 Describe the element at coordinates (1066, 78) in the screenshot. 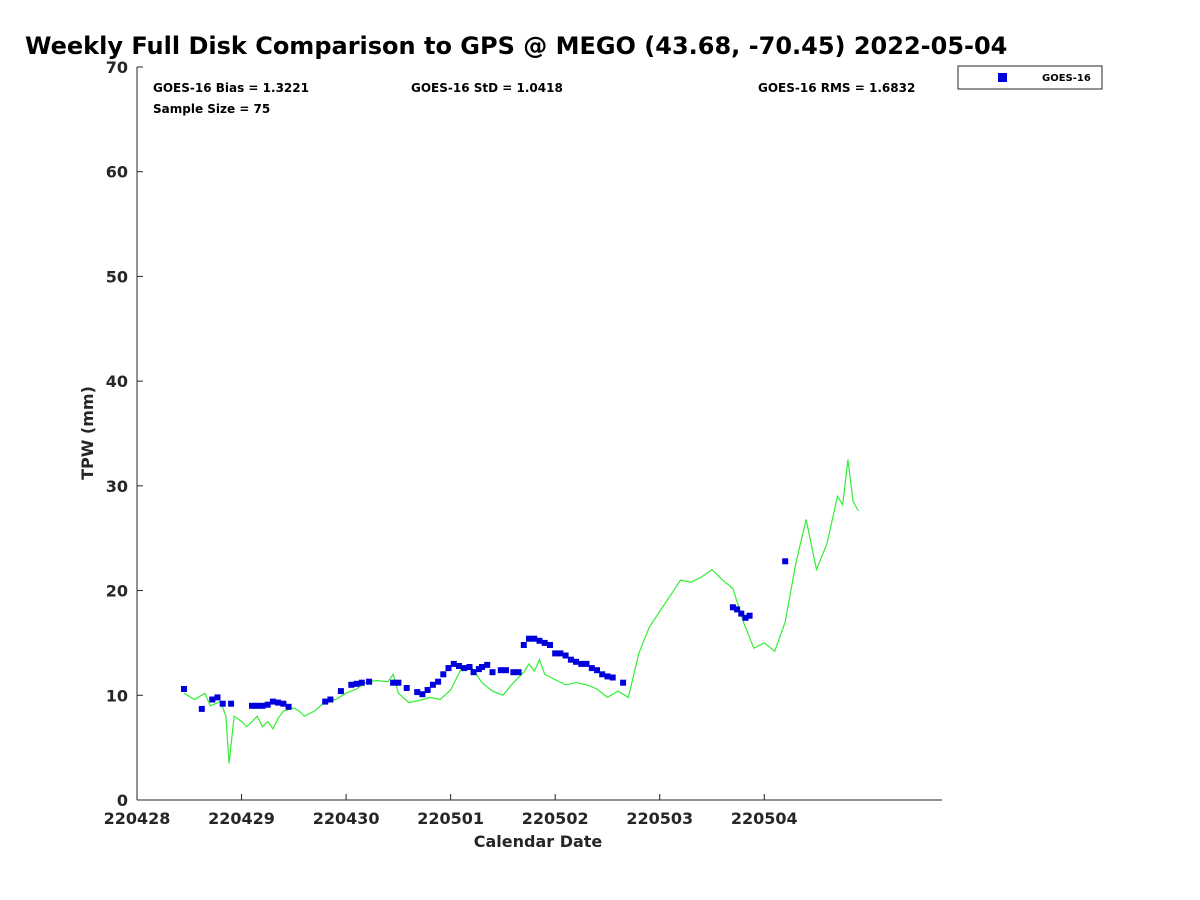

I see `legend-label-goes-16: GOES-16` at that location.